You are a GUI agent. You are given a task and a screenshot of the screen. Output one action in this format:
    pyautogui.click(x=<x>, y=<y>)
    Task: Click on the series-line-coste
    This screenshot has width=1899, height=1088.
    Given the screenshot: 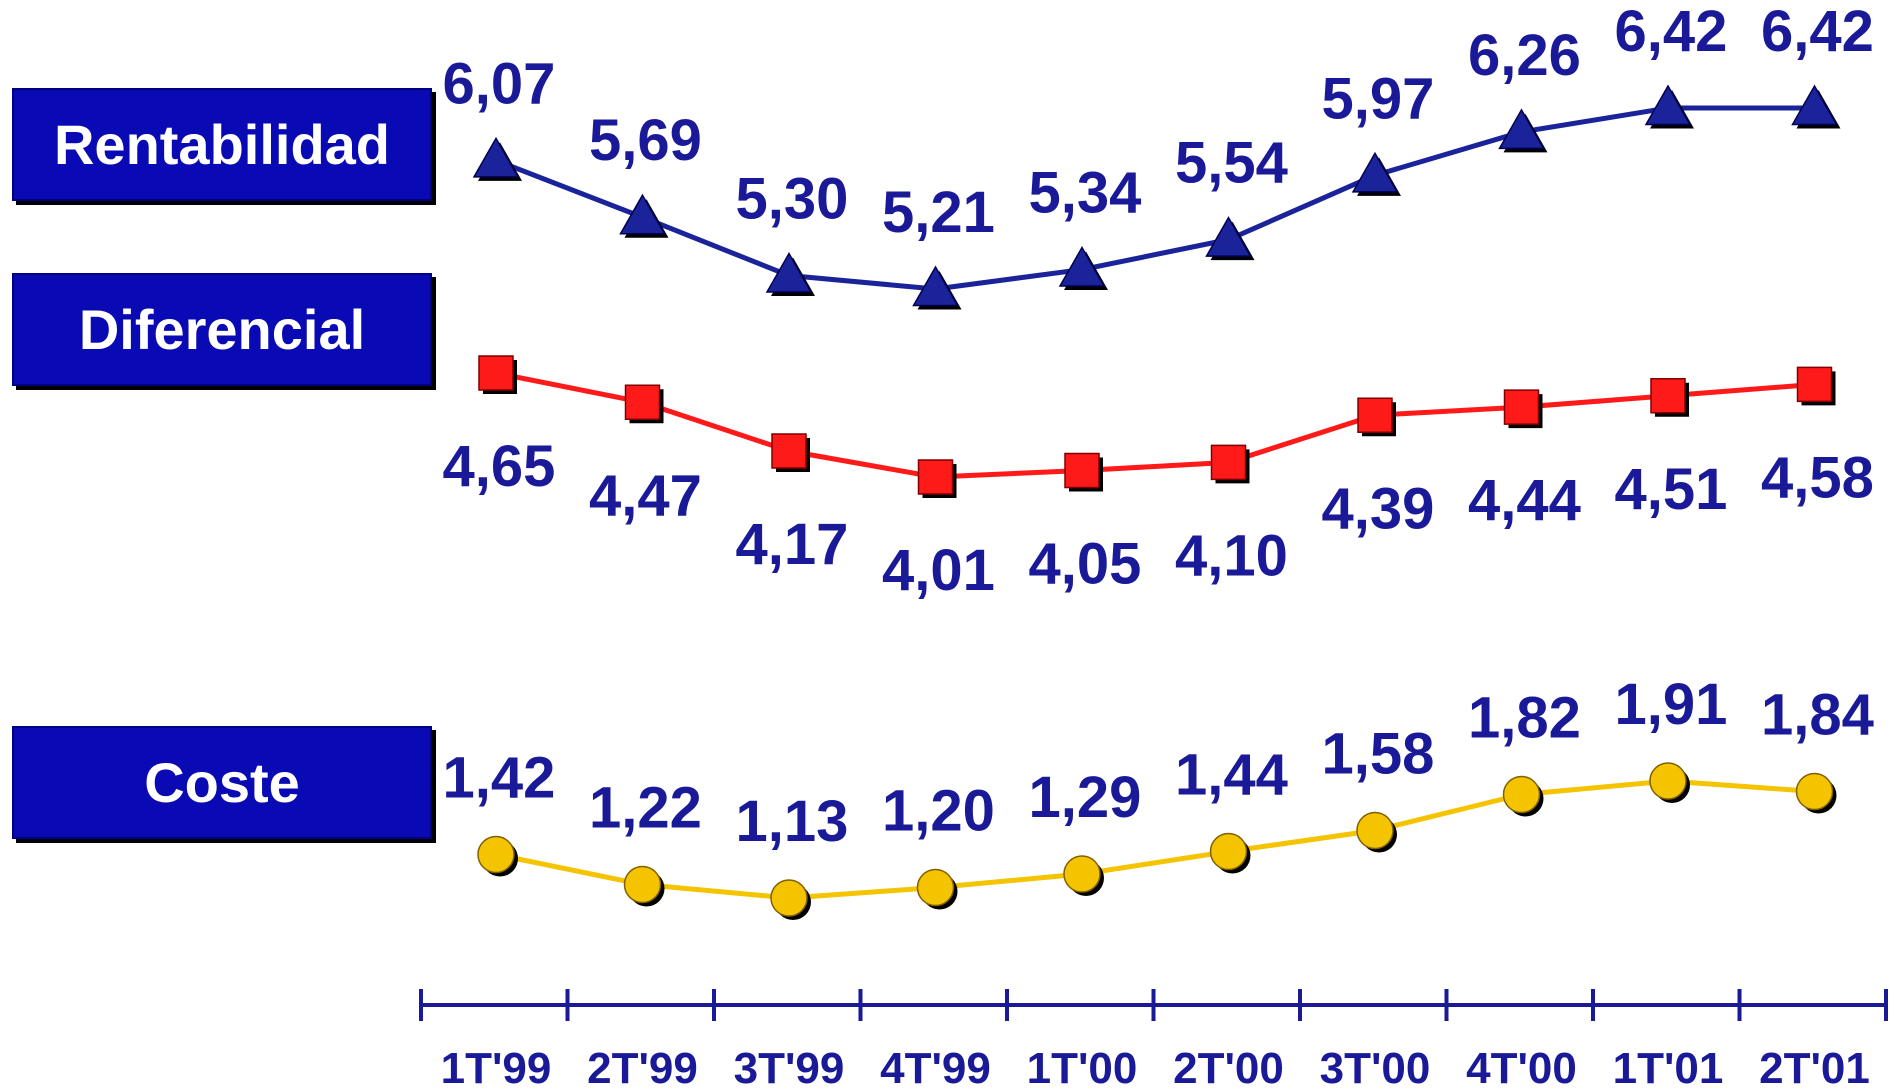 What is the action you would take?
    pyautogui.click(x=1155, y=839)
    